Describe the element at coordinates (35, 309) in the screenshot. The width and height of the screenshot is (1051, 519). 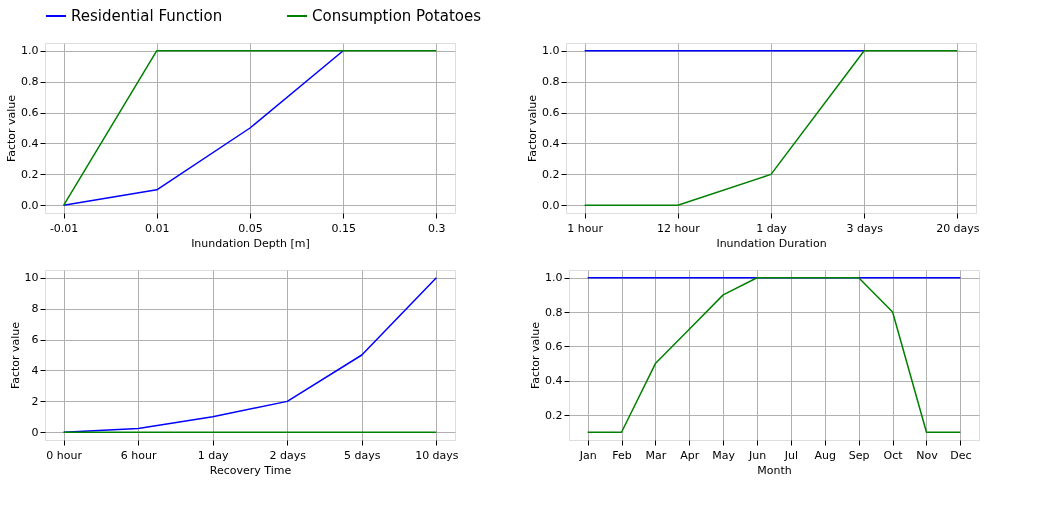
I see `y-tick-label: 8` at that location.